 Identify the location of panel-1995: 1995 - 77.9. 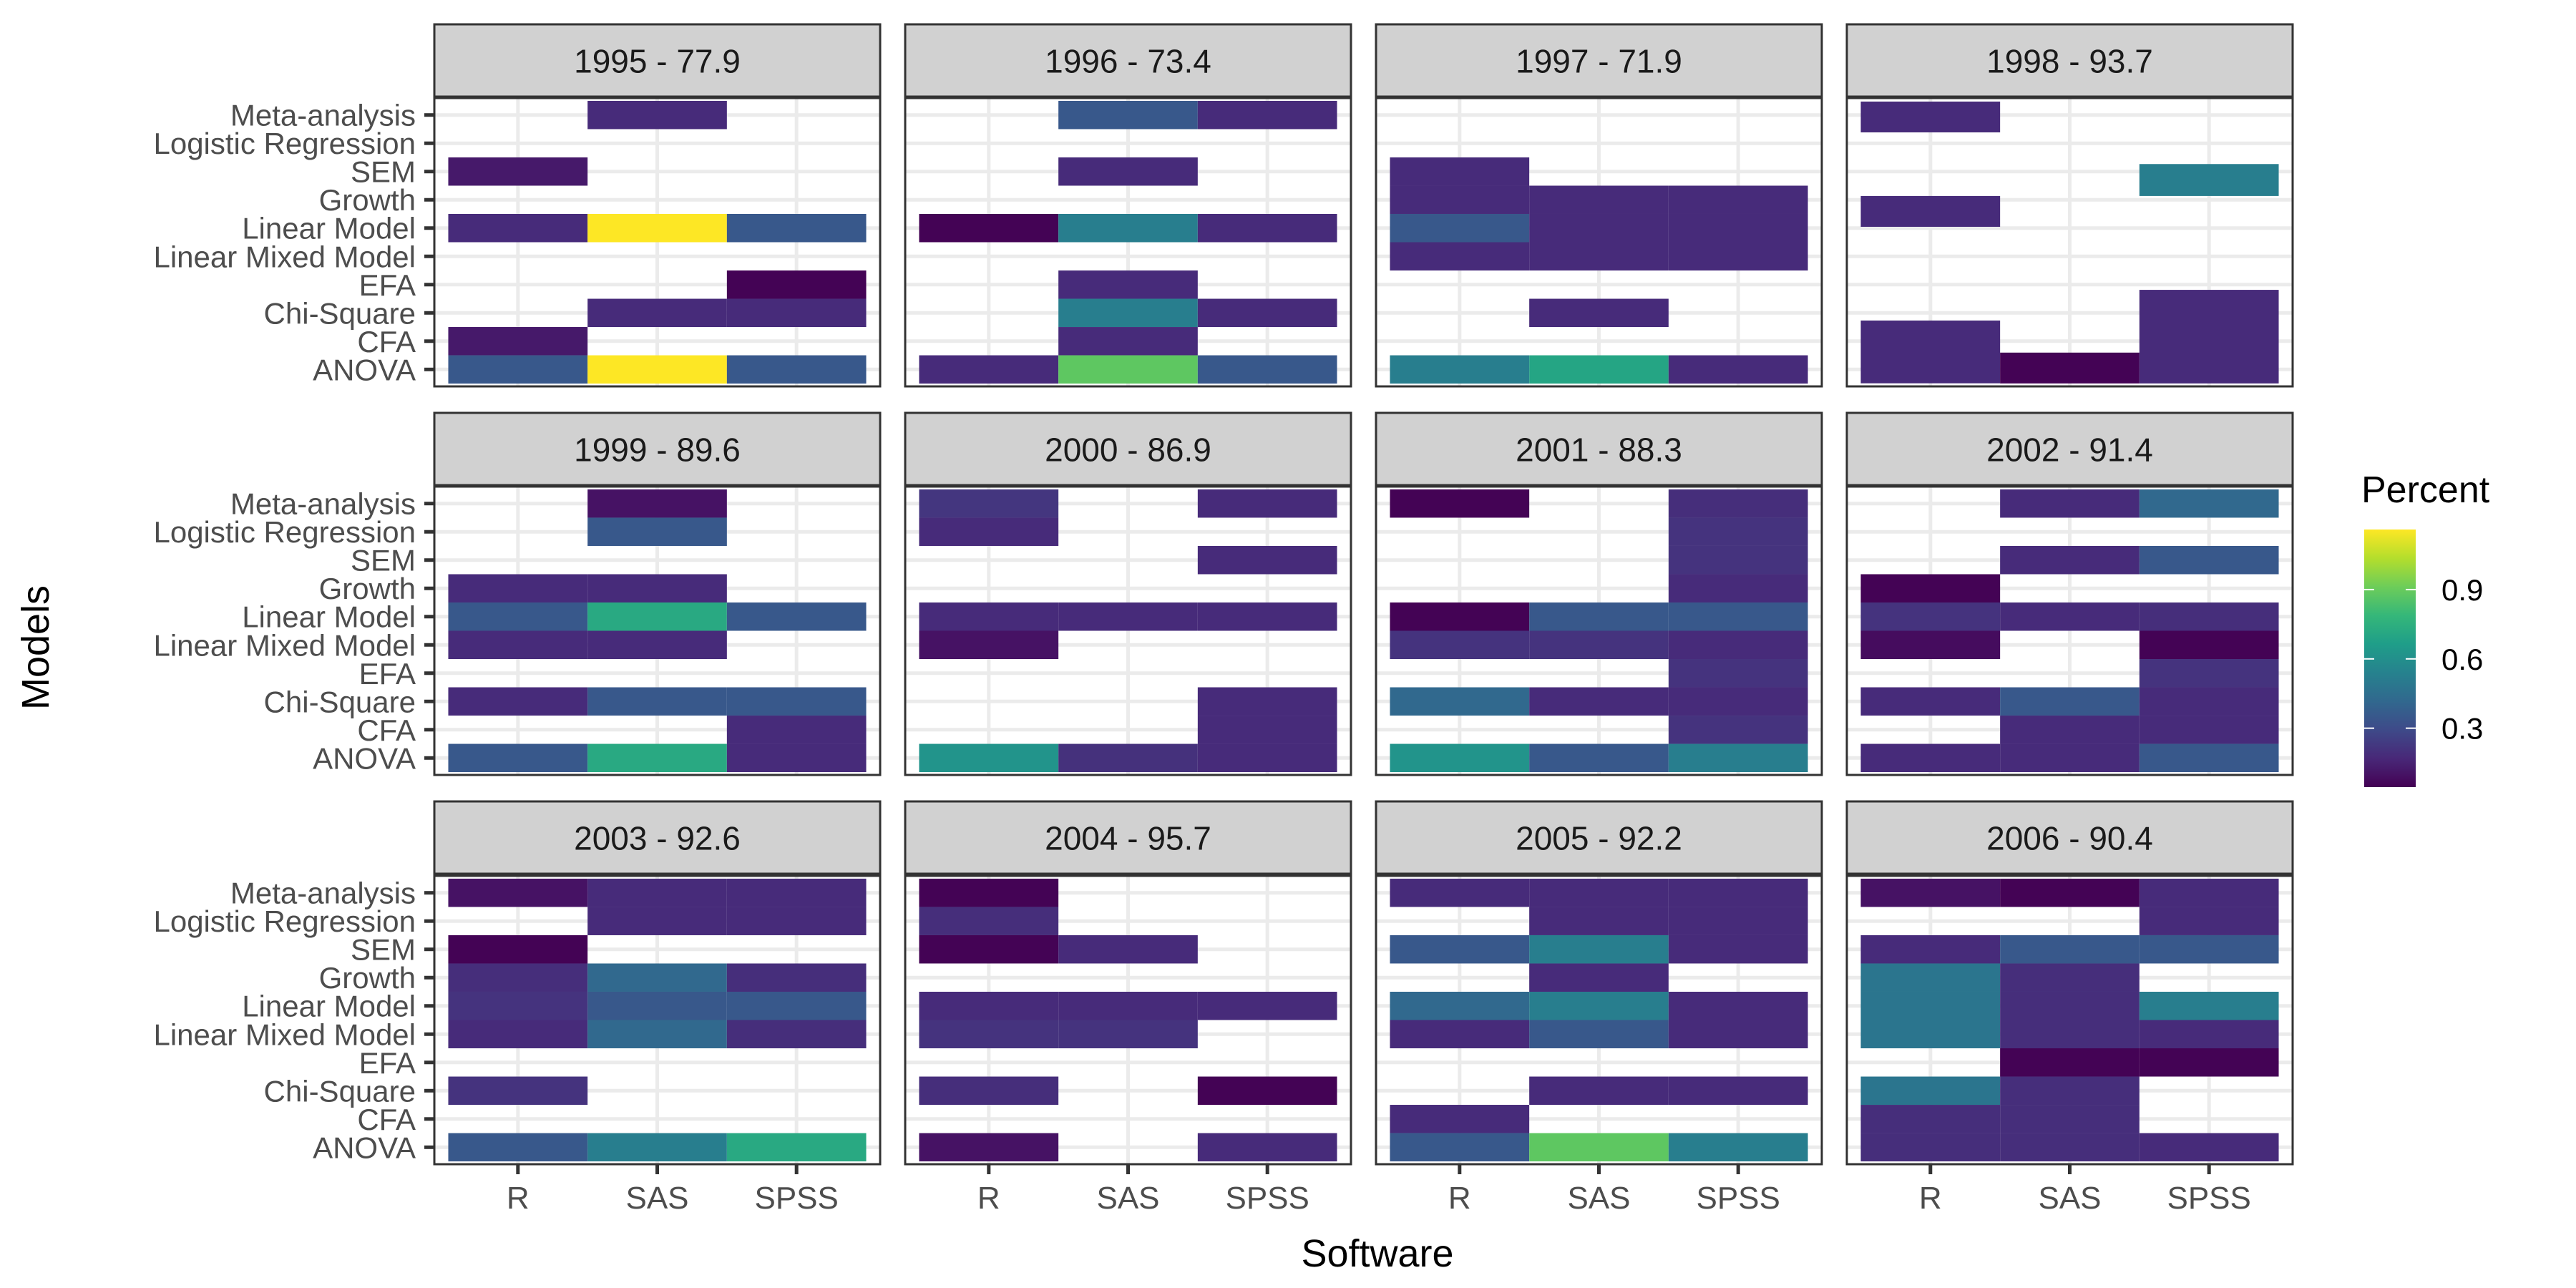
(657, 205).